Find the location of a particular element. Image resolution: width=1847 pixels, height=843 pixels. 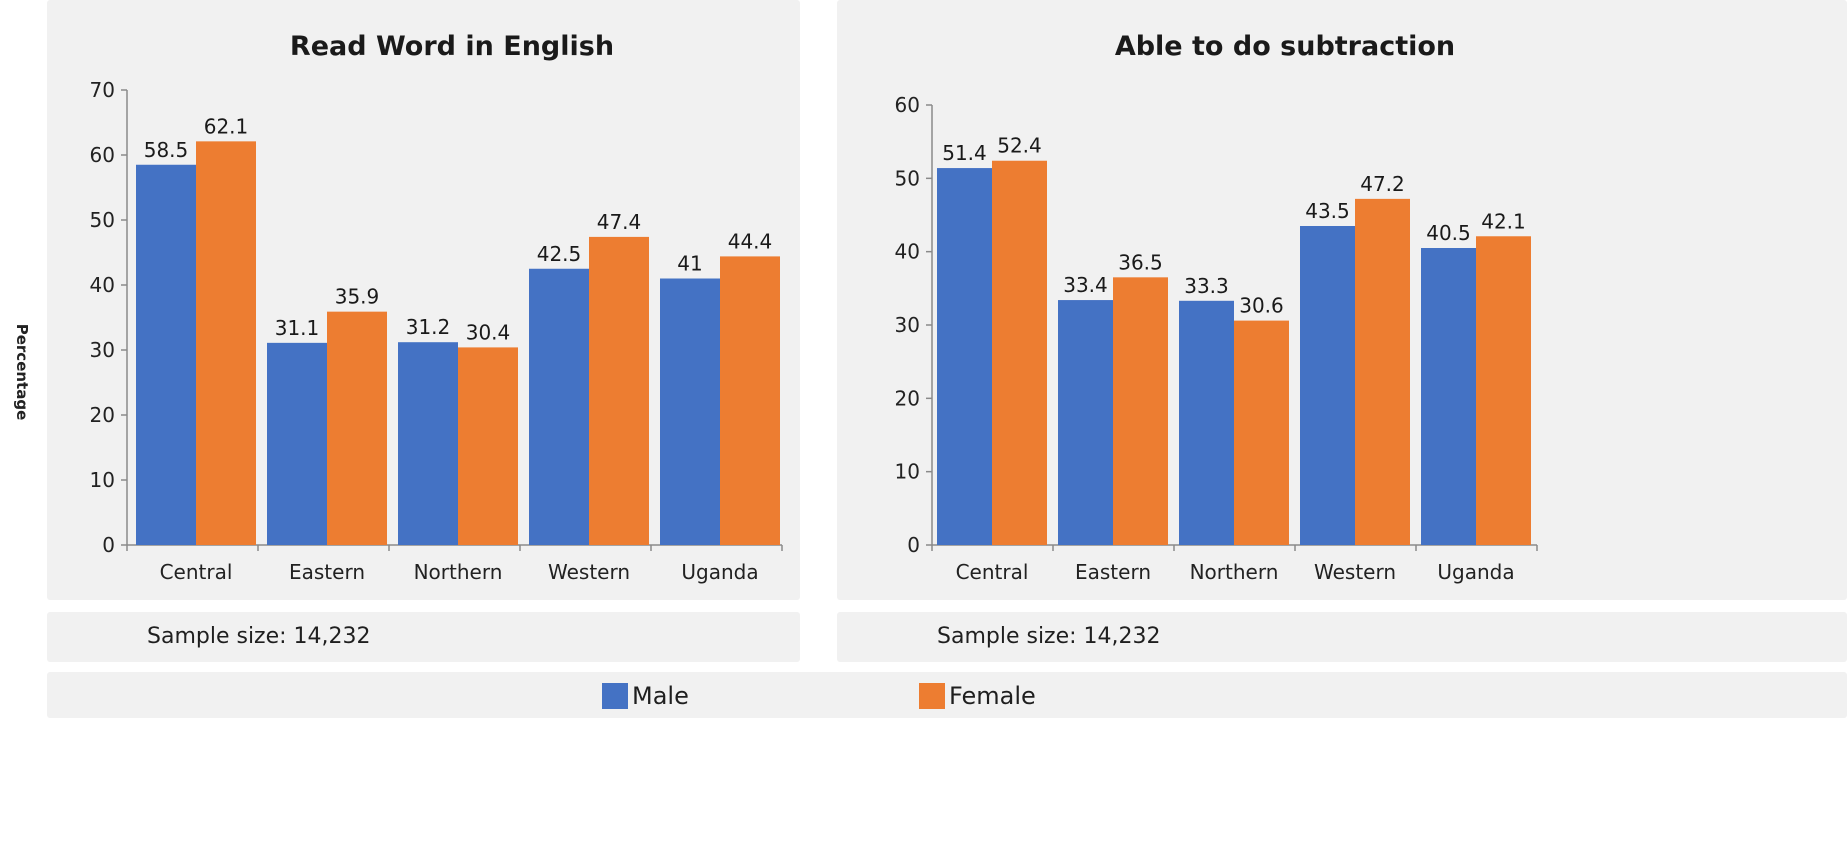

legend-label-male: Male is located at coordinates (660, 696).